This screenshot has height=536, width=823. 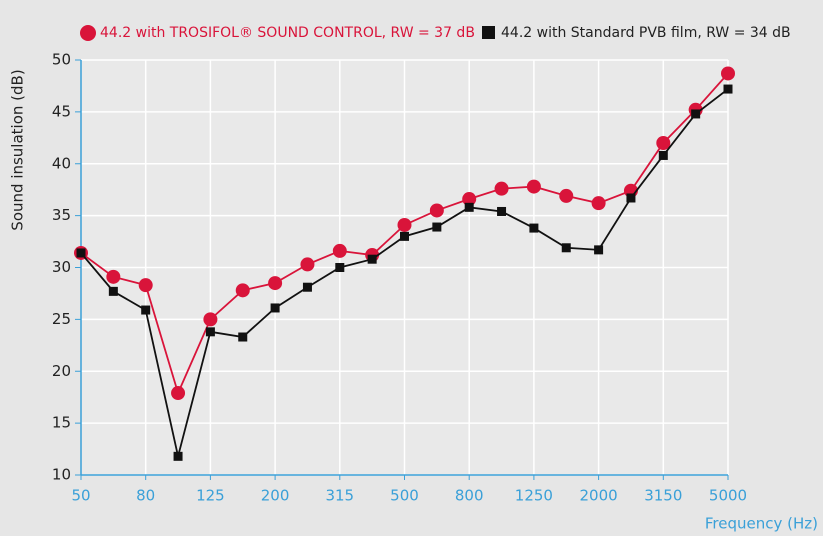 What do you see at coordinates (728, 496) in the screenshot?
I see `x-tick-label: 5000` at bounding box center [728, 496].